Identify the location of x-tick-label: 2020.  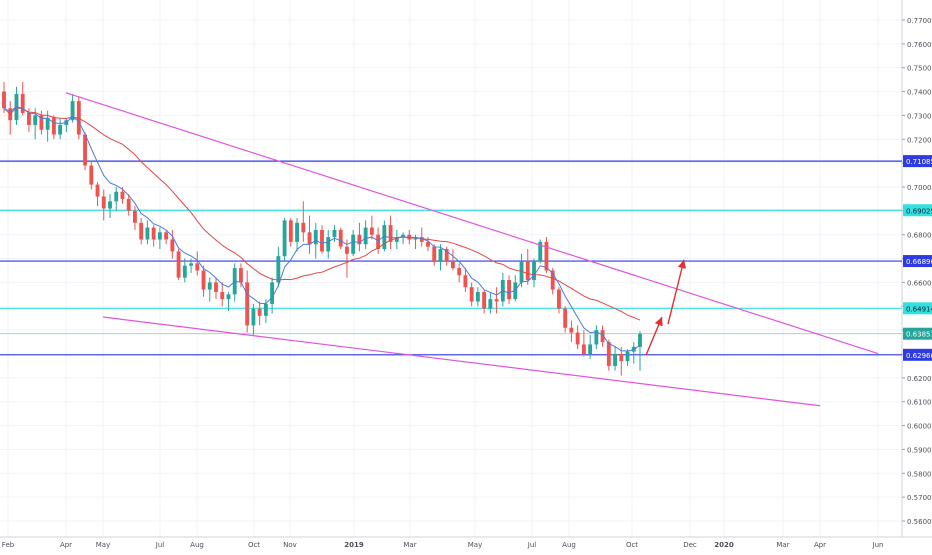
(724, 545).